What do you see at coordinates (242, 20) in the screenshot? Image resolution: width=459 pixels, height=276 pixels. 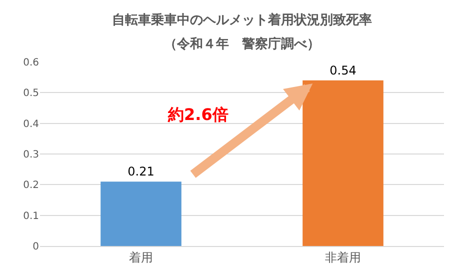 I see `chart-title: 自転車乗車中のヘルメット着用状況別致死率` at bounding box center [242, 20].